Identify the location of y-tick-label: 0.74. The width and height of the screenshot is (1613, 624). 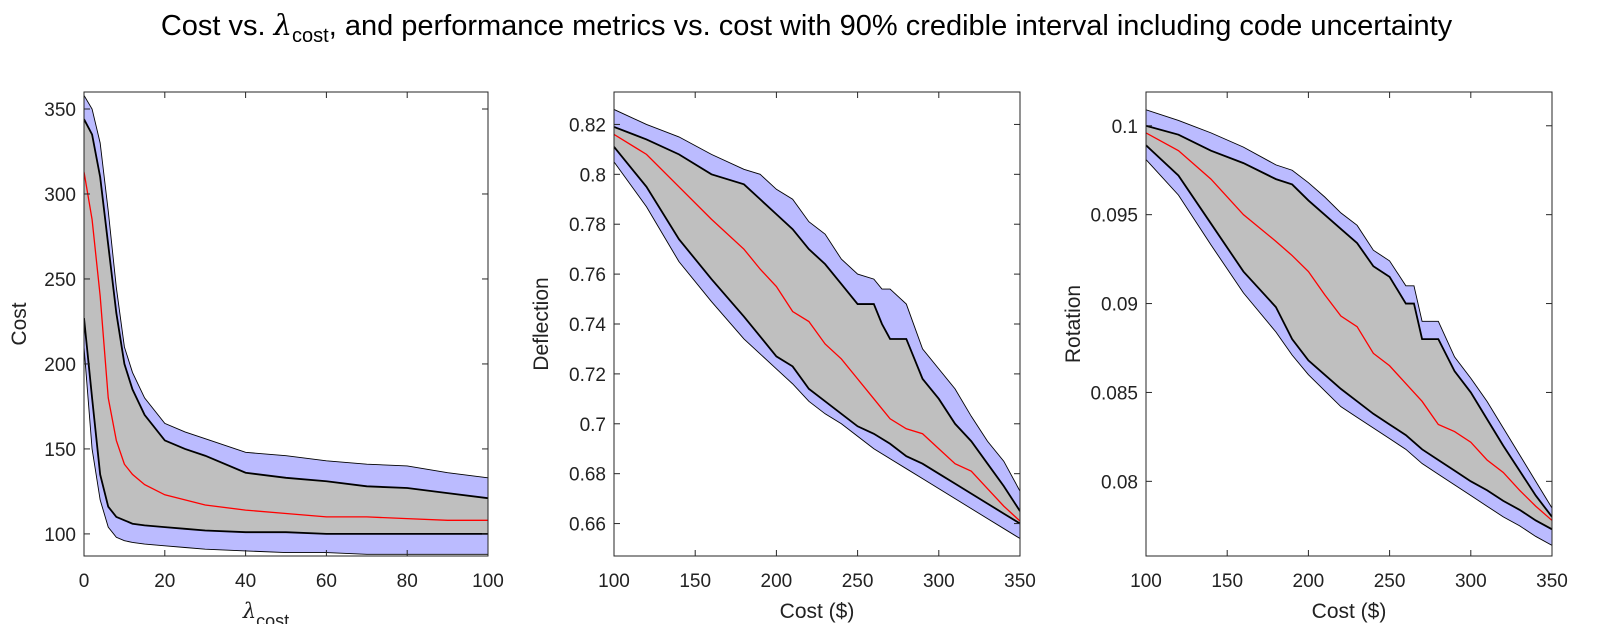
(587, 325).